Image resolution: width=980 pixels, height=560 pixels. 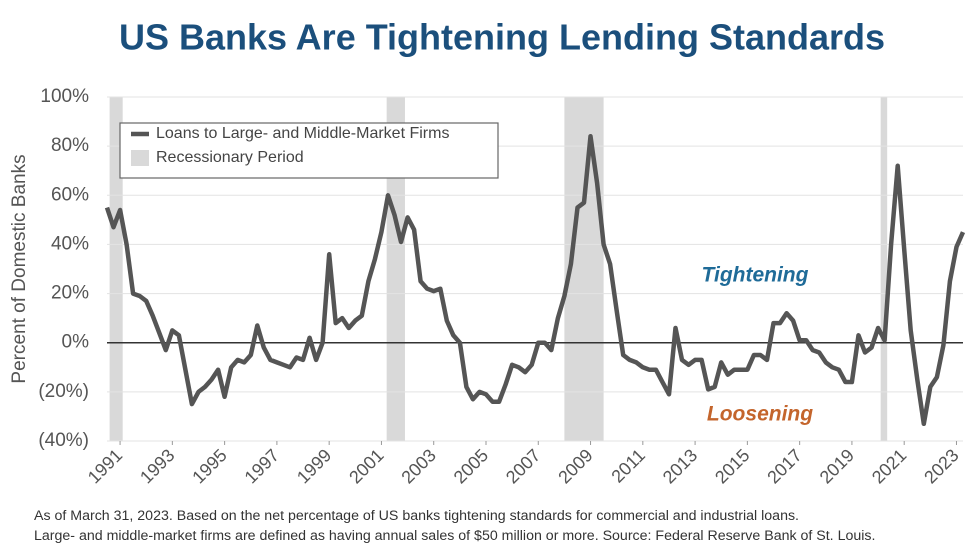 I want to click on y-tick-label: (20%), so click(x=63, y=391).